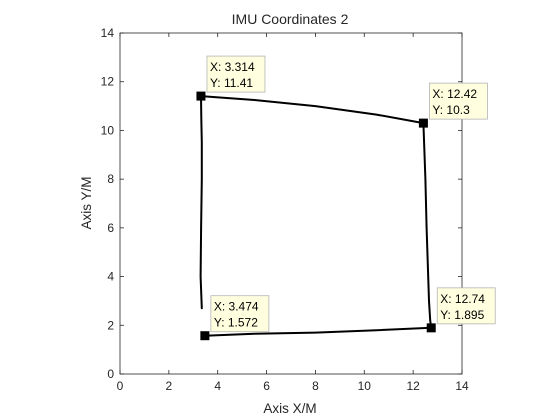 This screenshot has width=560, height=420. I want to click on y-axis-title: Axis Y/M, so click(86, 202).